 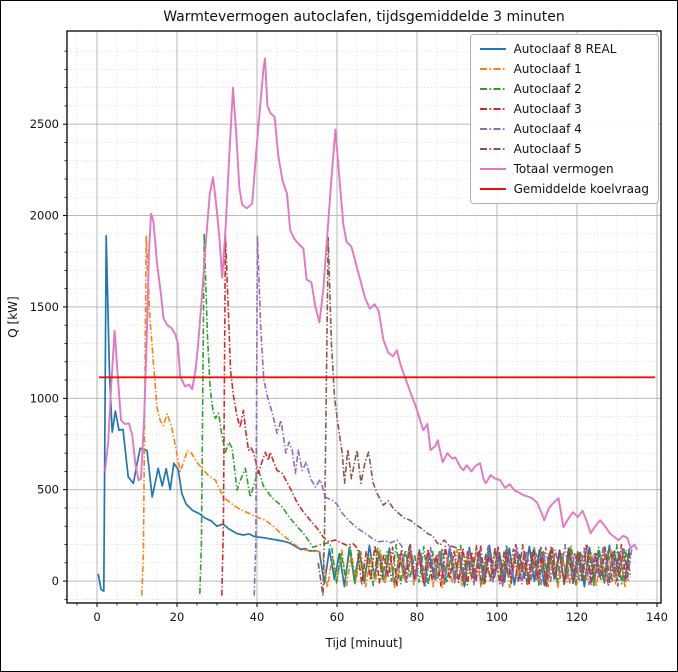 I want to click on svg-text: 2000, so click(x=44, y=216).